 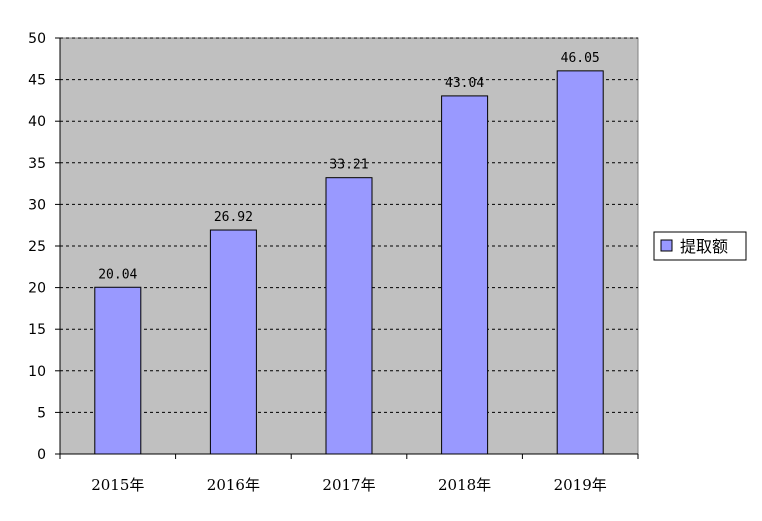 What do you see at coordinates (704, 246) in the screenshot?
I see `legend-label: 提取额` at bounding box center [704, 246].